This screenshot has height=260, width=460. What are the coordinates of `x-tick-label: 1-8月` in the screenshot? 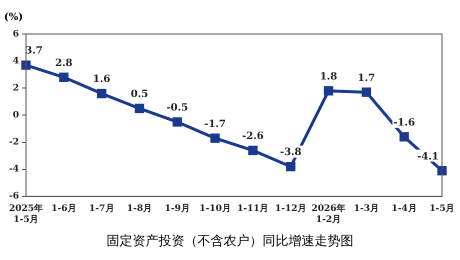 It's located at (139, 208).